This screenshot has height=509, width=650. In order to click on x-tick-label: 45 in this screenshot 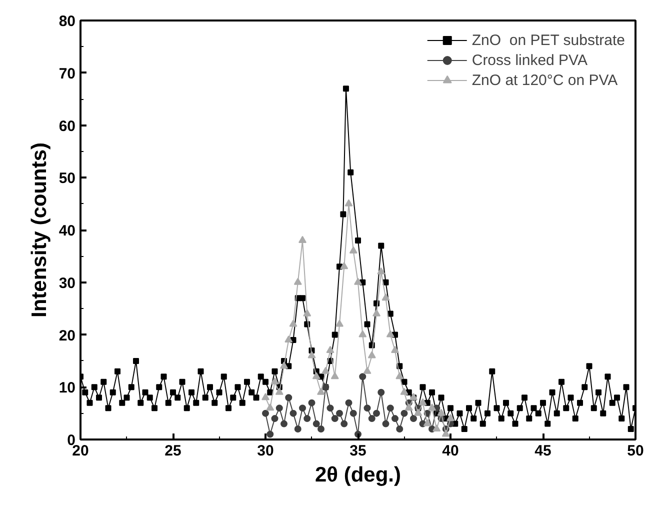, I will do `click(543, 451)`.